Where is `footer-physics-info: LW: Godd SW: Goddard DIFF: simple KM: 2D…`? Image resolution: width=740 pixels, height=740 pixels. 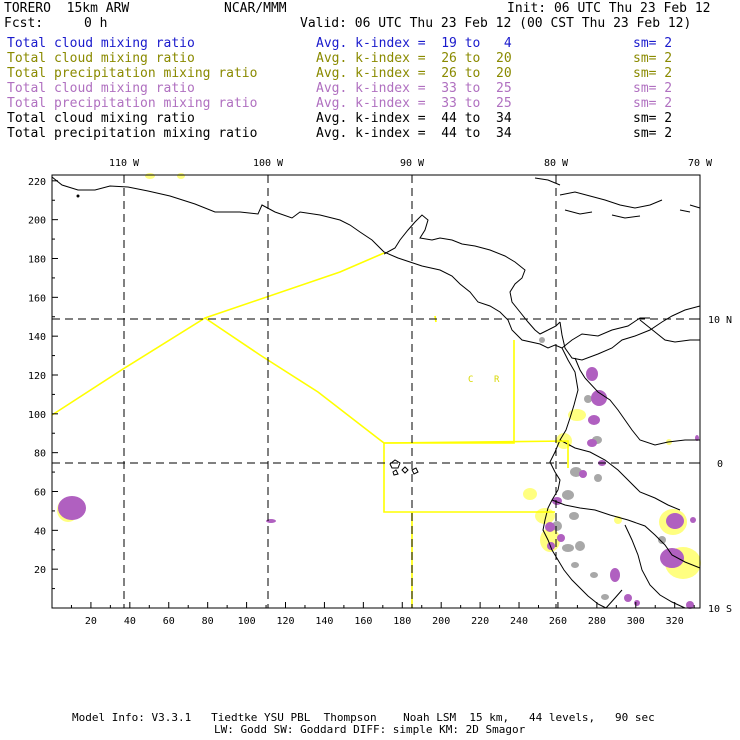
footer-physics-info: LW: Godd SW: Goddard DIFF: simple KM: 2D… is located at coordinates (370, 729).